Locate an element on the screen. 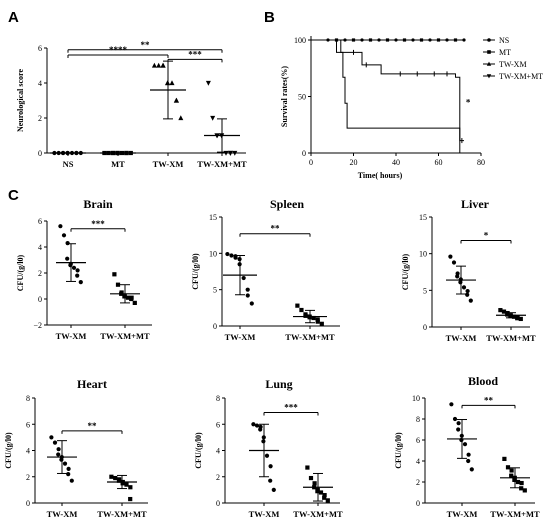 The width and height of the screenshot is (550, 524). x-tick-label: 60 is located at coordinates (439, 162).